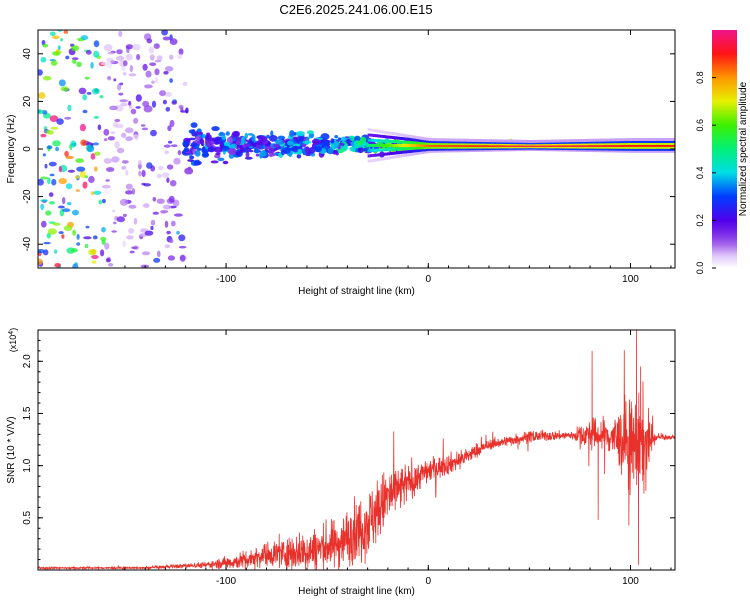 The height and width of the screenshot is (600, 750). I want to click on y-tick-label: 0, so click(27, 149).